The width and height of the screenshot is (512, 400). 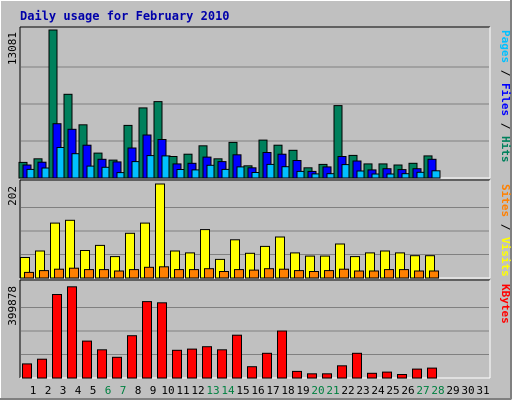 I want to click on day-label-4: 4, so click(x=78, y=390).